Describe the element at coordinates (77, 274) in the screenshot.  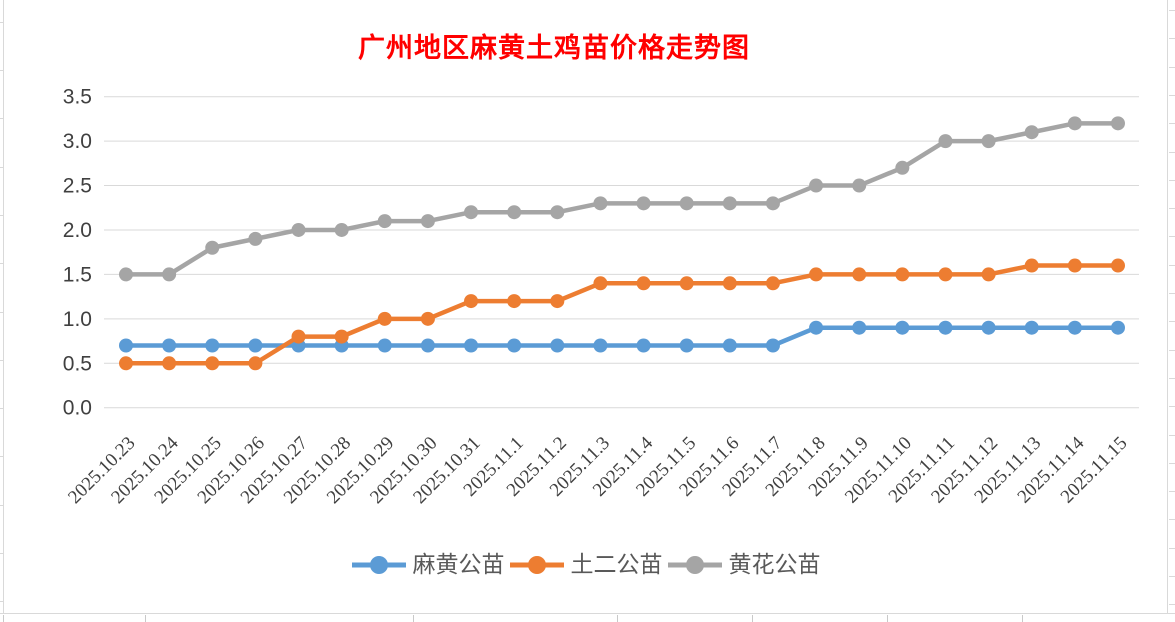
I see `y-tick-label: 1.5` at that location.